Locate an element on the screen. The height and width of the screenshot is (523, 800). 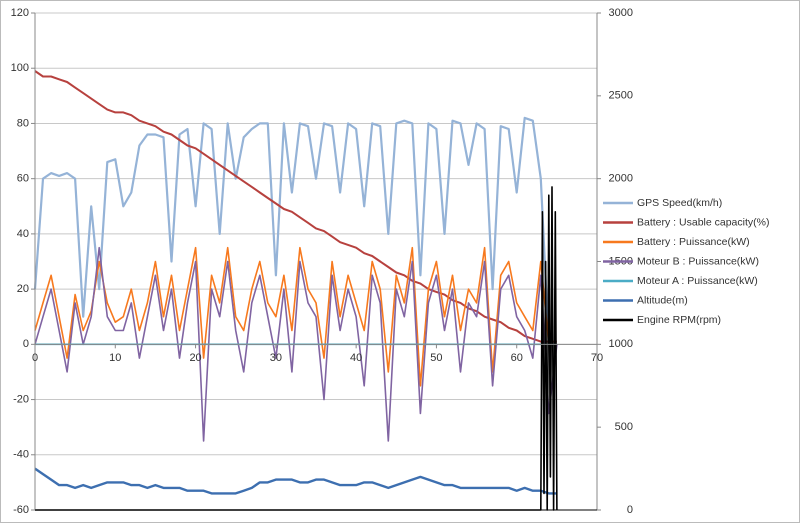
y-tick-label: 100 is located at coordinates (20, 68).